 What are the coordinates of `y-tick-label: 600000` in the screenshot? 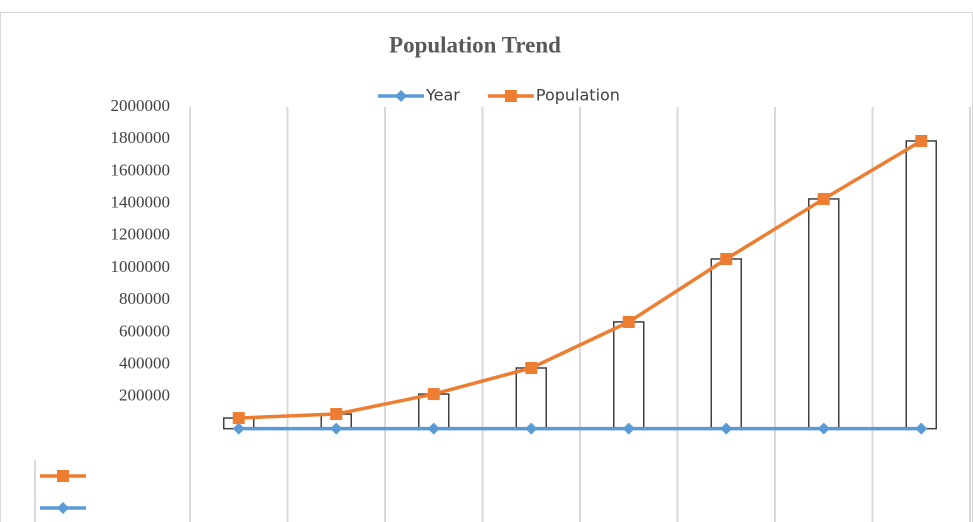 It's located at (144, 330).